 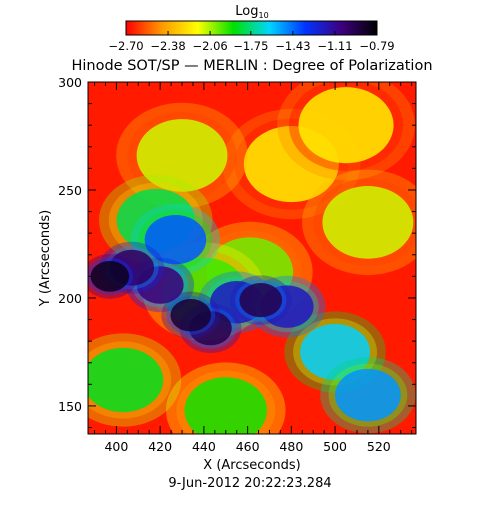 I want to click on colorbar-title: Log10, so click(x=251, y=12).